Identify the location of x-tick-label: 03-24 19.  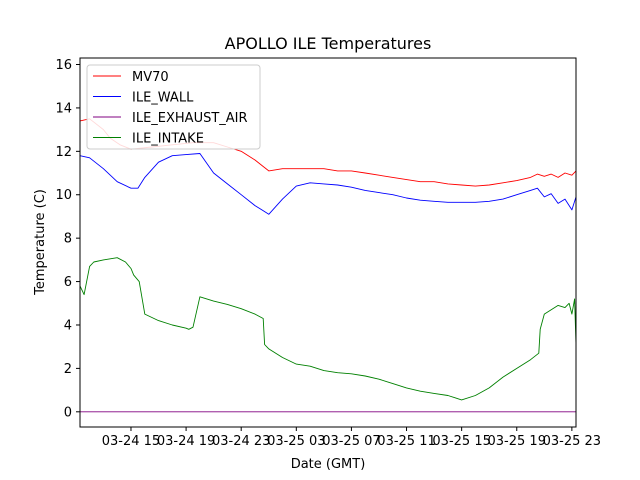
(186, 441).